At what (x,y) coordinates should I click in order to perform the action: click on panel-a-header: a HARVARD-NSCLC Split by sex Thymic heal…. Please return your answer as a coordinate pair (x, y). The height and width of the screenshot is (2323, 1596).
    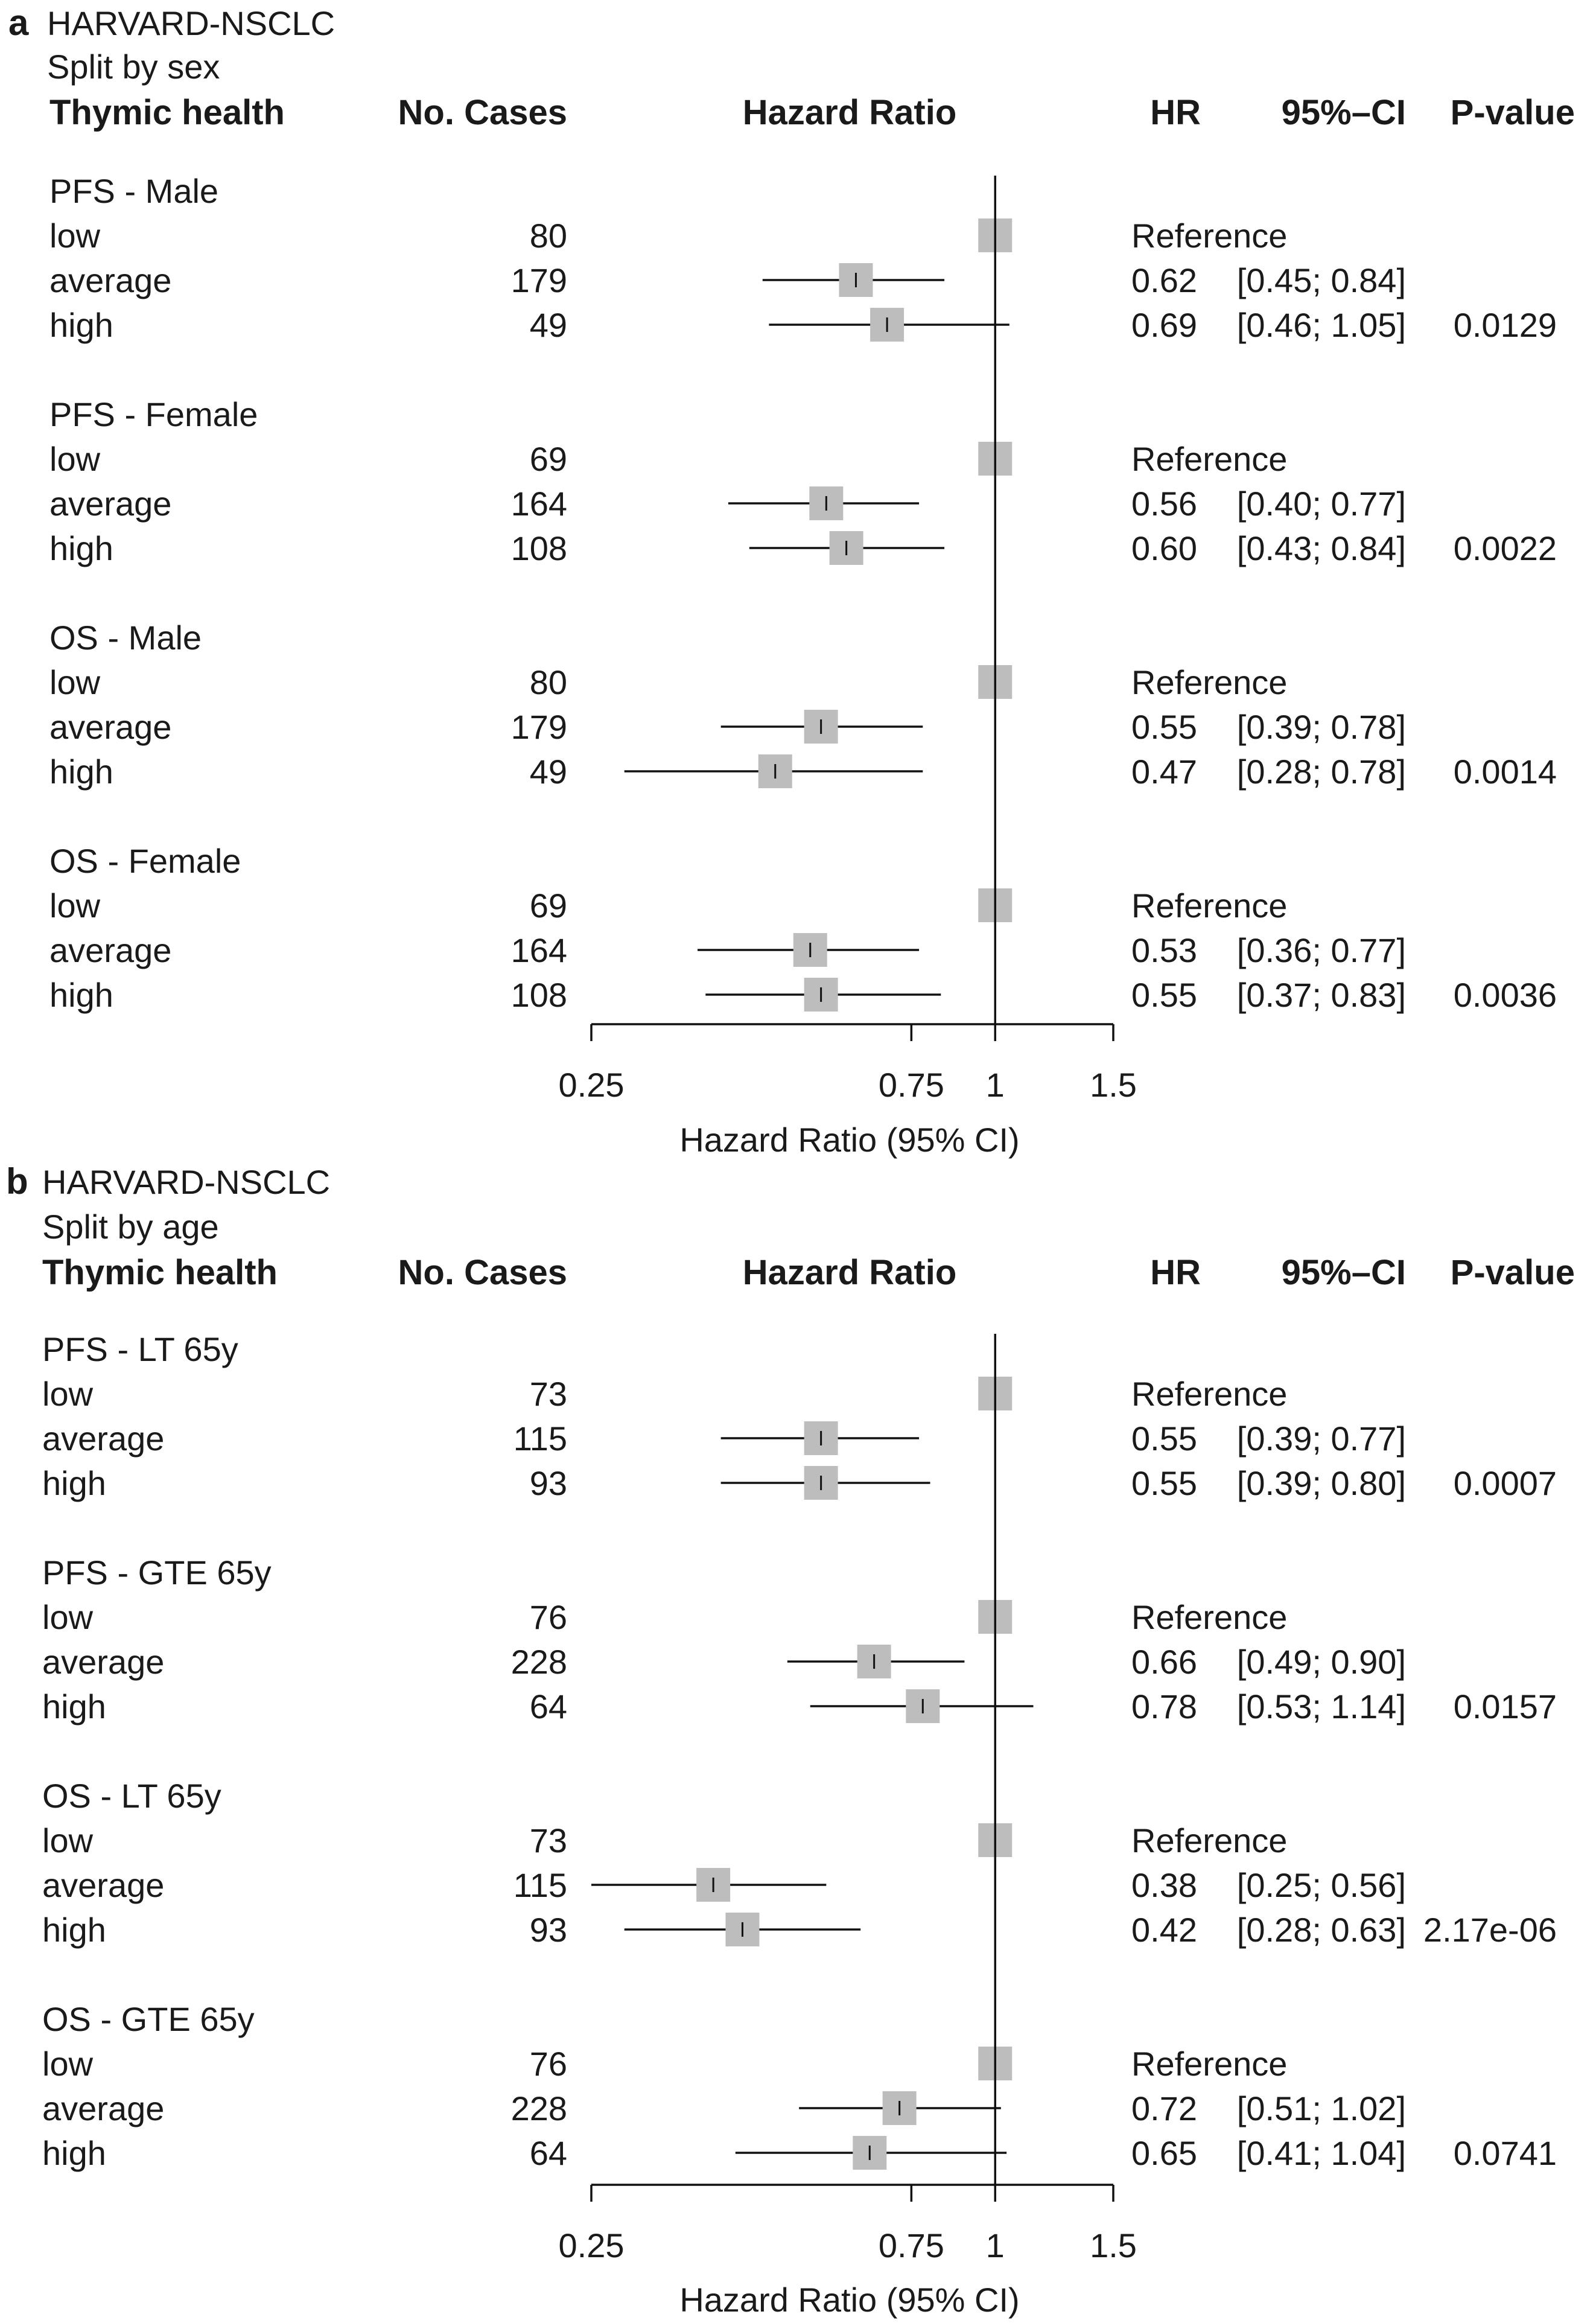
    Looking at the image, I should click on (792, 67).